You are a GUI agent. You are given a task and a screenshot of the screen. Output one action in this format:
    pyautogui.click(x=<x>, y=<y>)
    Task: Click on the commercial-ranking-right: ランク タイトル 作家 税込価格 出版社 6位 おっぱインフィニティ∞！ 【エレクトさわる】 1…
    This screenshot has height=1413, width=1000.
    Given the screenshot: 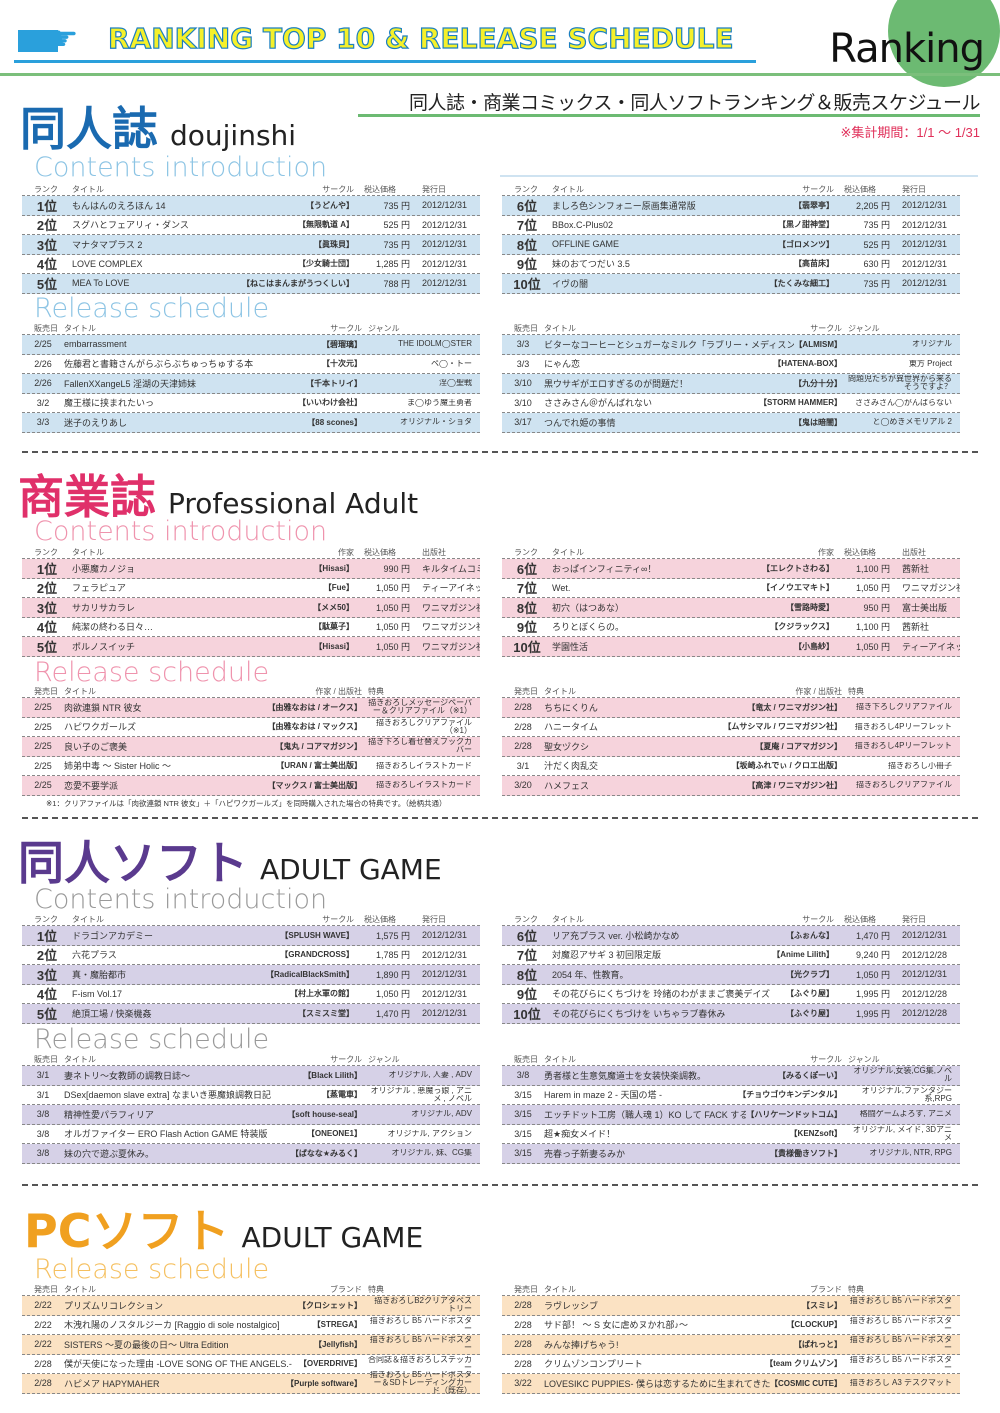 What is the action you would take?
    pyautogui.click(x=731, y=602)
    